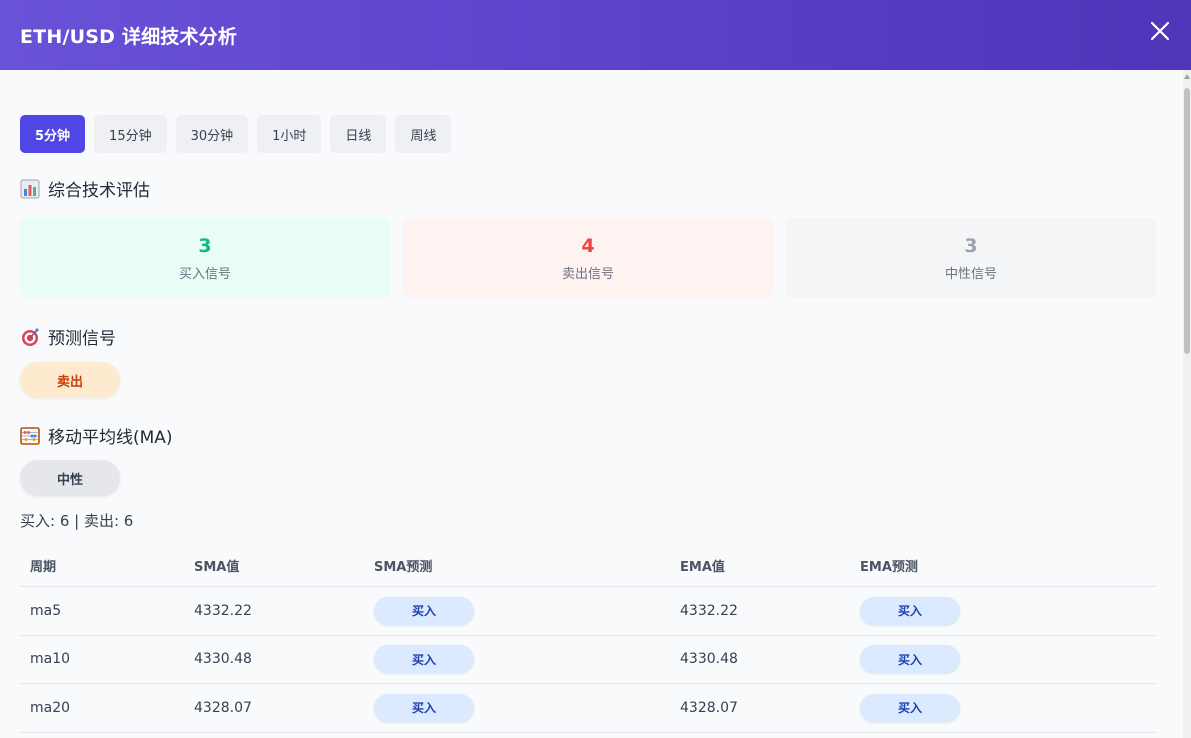 The image size is (1191, 738). Describe the element at coordinates (971, 245) in the screenshot. I see `neutral-signal-count: 3` at that location.